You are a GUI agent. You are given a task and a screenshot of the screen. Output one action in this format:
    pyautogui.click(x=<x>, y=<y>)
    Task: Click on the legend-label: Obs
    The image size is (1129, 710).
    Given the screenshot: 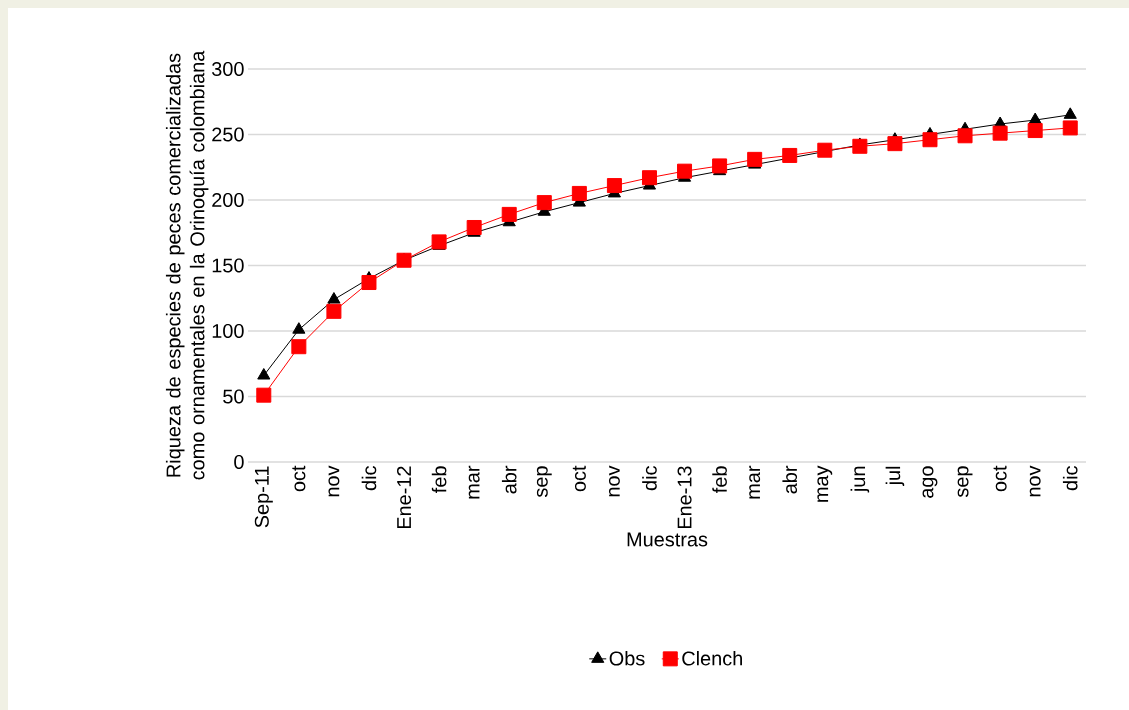 What is the action you would take?
    pyautogui.click(x=627, y=658)
    